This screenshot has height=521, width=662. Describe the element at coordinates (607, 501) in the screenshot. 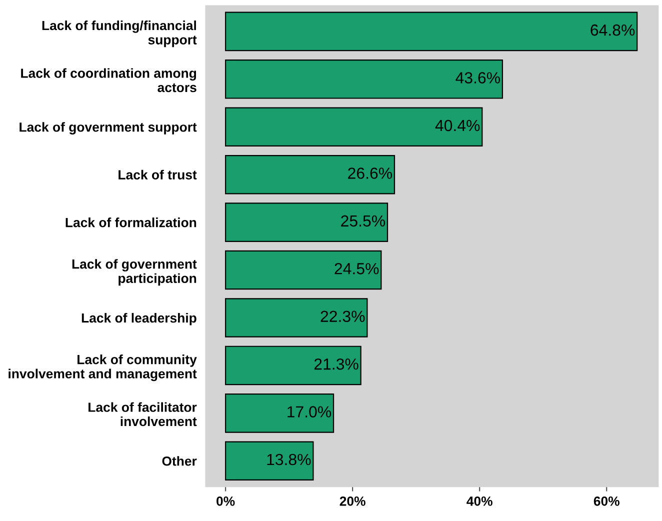

I see `x-tick-label: 60%` at that location.